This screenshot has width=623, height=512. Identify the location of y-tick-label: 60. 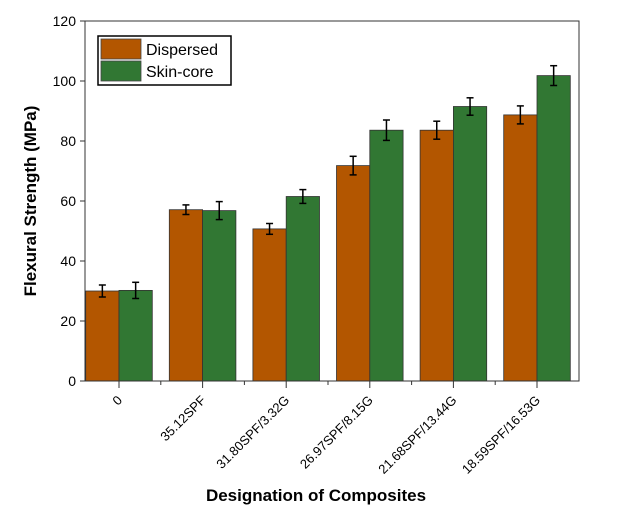
(68, 201).